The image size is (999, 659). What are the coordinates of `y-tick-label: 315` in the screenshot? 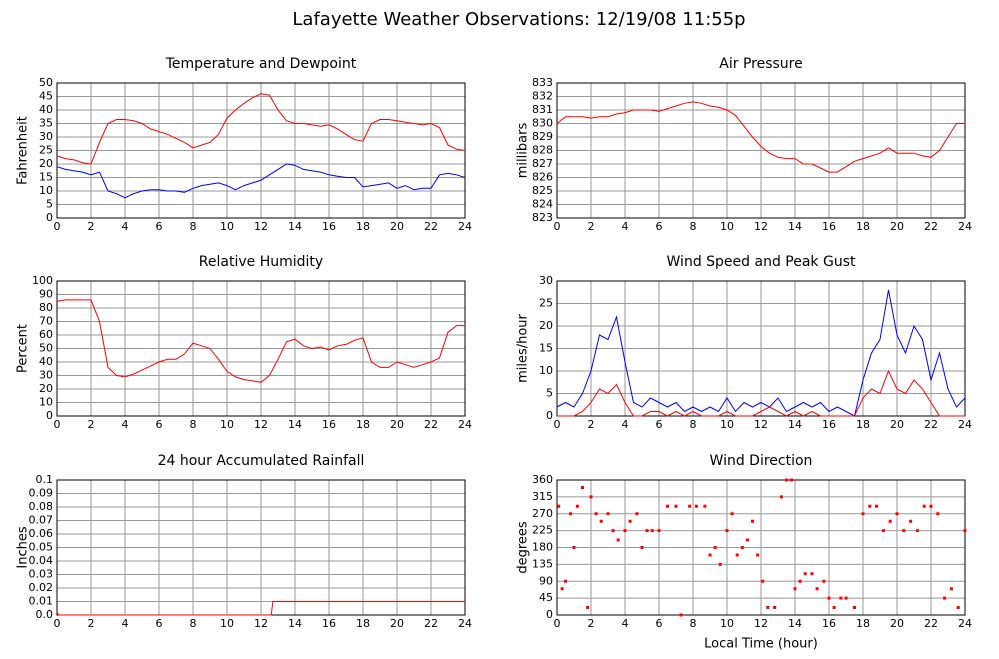 It's located at (542, 496).